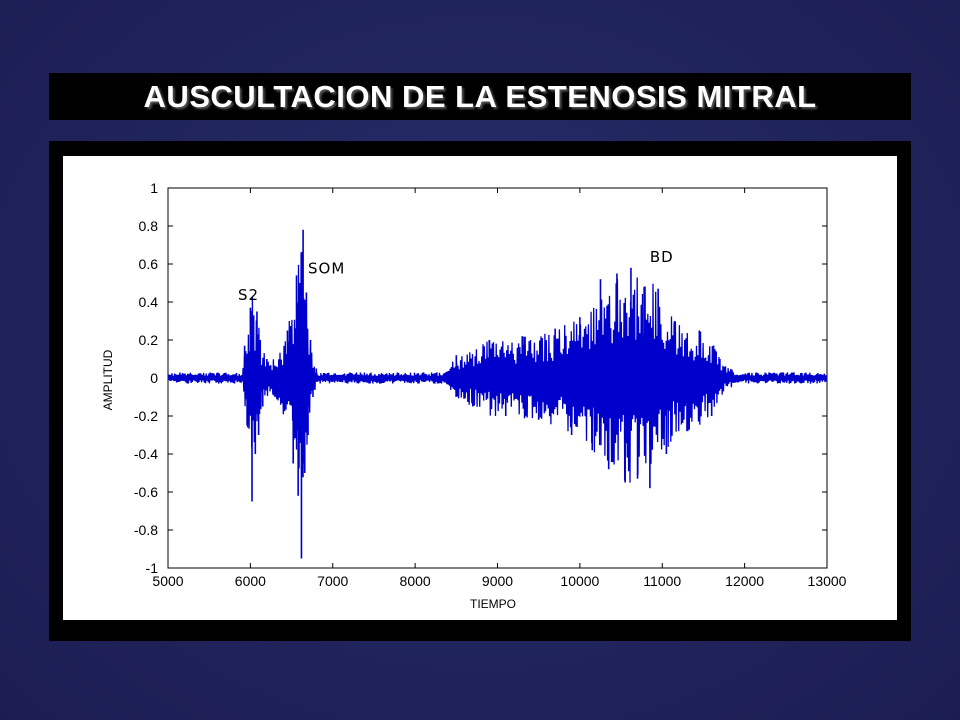  What do you see at coordinates (579, 581) in the screenshot?
I see `x-tick-label: 10000` at bounding box center [579, 581].